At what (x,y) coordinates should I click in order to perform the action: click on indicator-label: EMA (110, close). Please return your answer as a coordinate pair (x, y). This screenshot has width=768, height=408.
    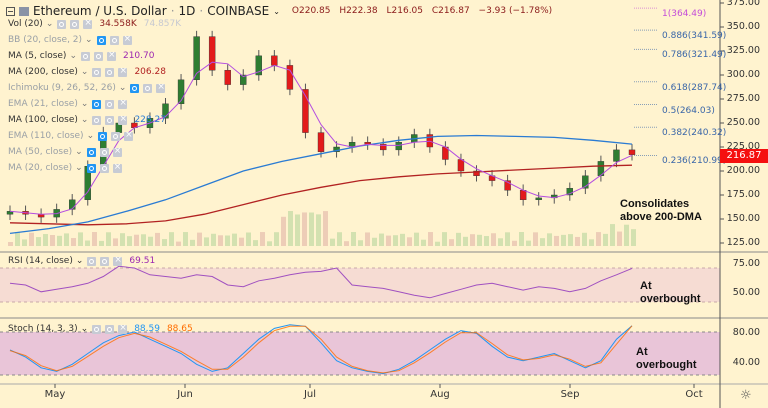
    Looking at the image, I should click on (46, 136).